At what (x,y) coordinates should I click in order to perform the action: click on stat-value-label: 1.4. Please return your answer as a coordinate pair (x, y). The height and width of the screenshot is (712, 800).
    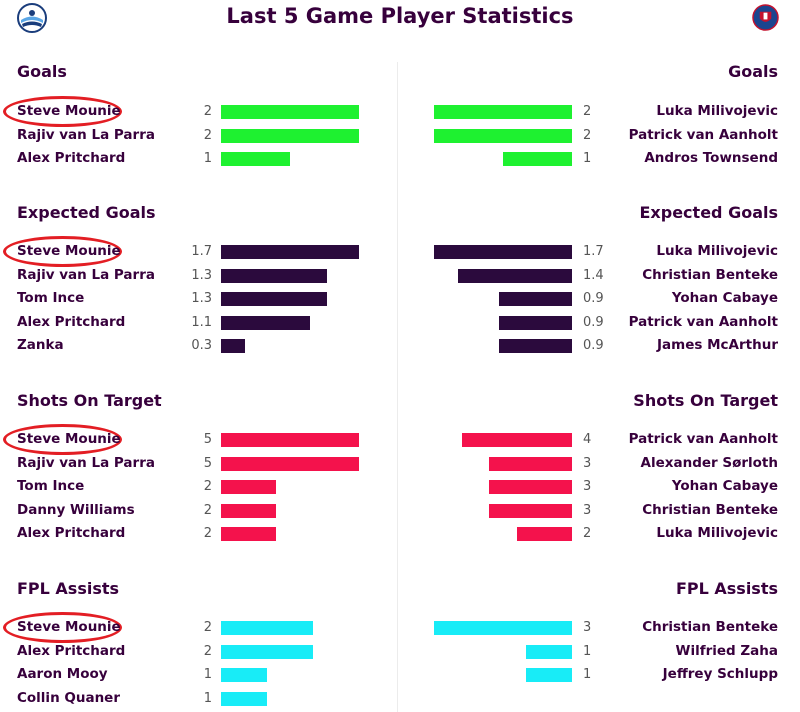
    Looking at the image, I should click on (593, 275).